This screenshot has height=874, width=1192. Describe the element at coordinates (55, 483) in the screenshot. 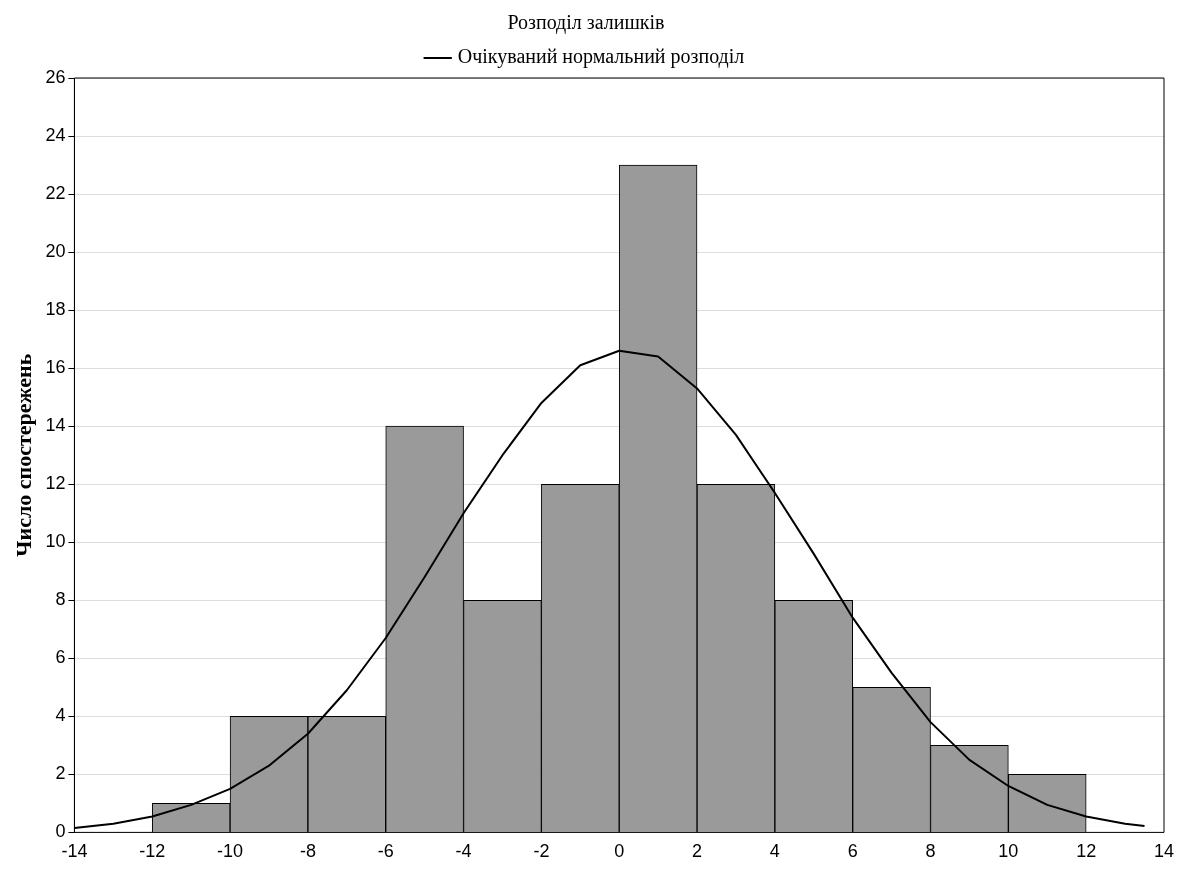

I see `y-tick-label: 12` at that location.